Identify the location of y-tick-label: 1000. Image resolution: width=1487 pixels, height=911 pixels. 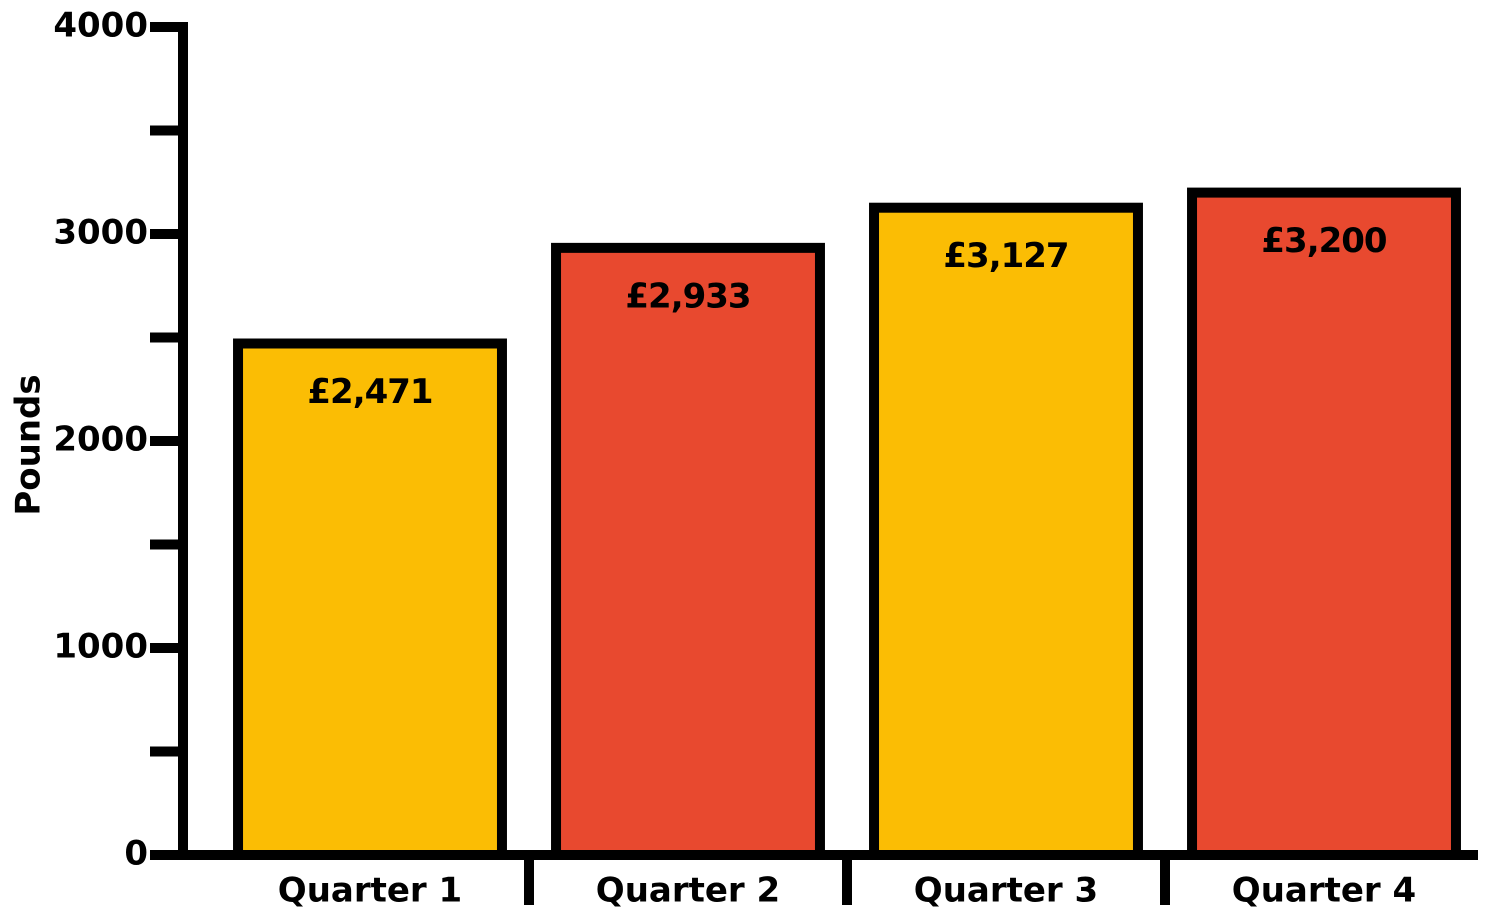
(100, 647).